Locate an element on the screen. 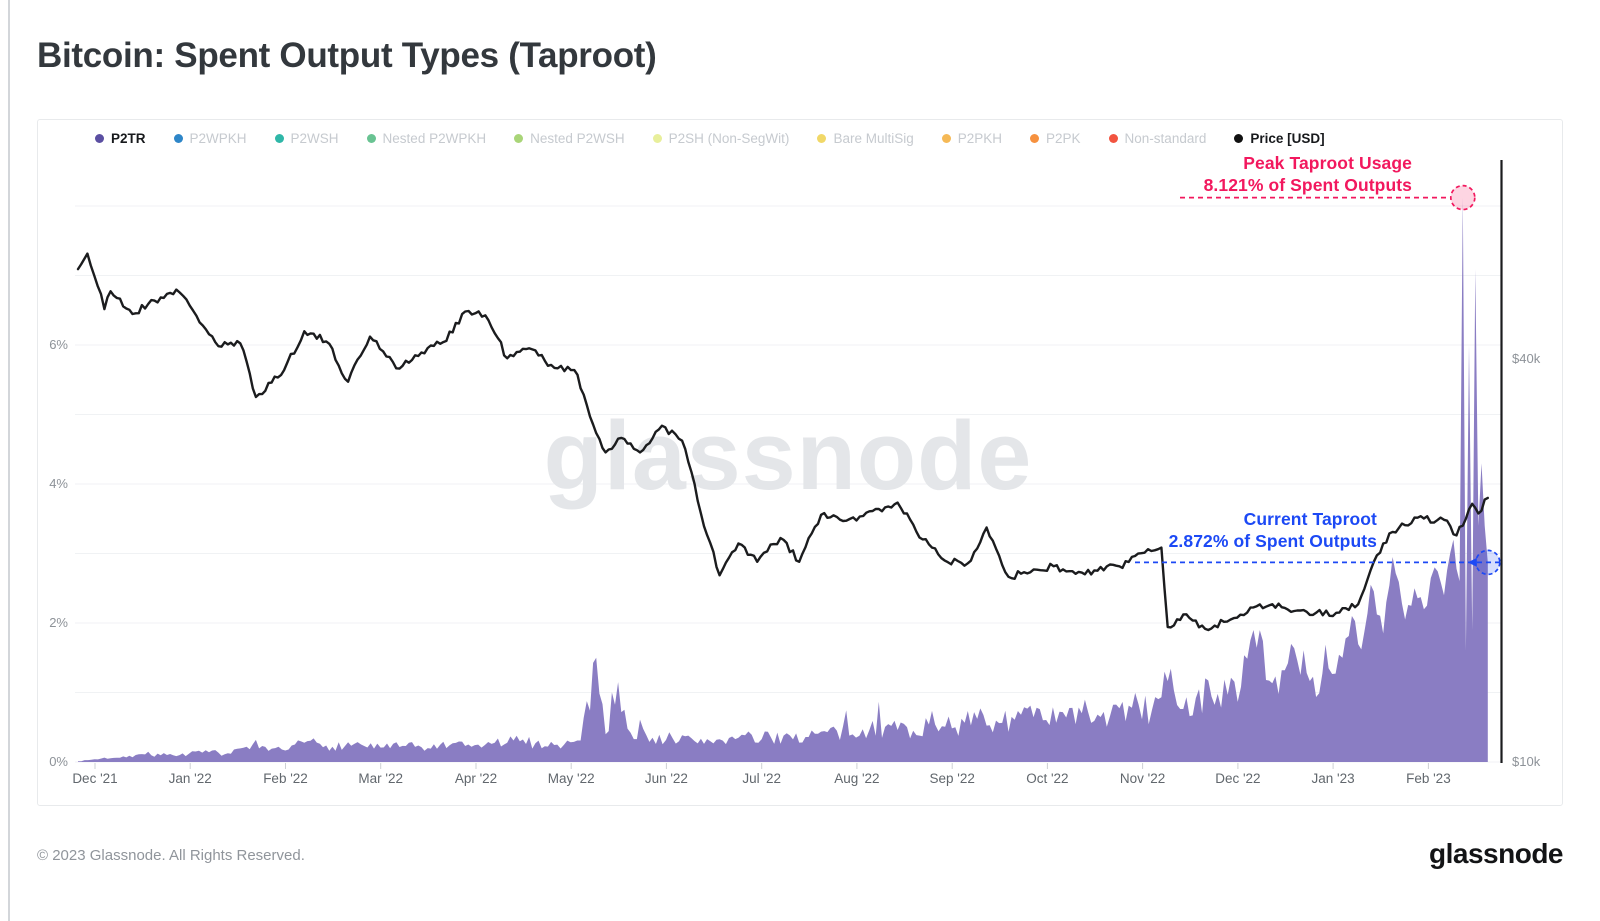 The image size is (1600, 921). svg-text: $40k is located at coordinates (1526, 358).